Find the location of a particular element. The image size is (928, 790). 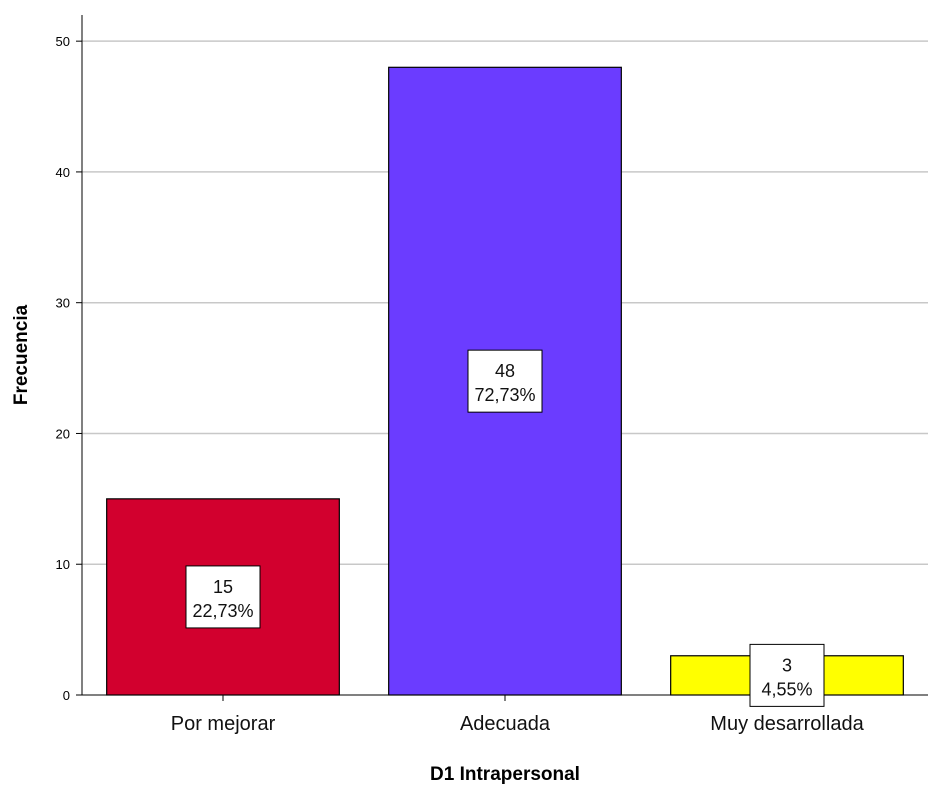

y-tick-label: 50 is located at coordinates (63, 41).